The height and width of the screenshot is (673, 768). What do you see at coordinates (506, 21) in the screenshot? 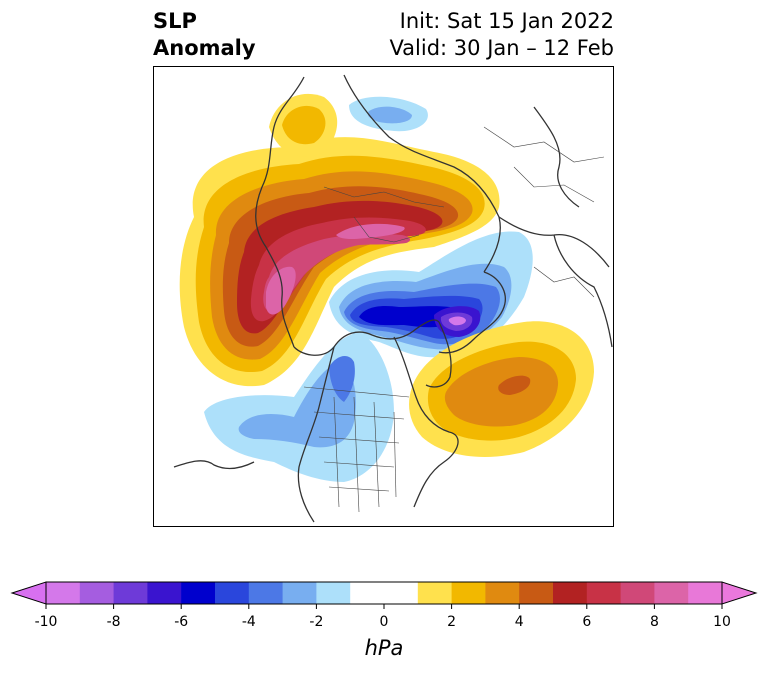
I see `init-date: Init: Sat 15 Jan 2022` at bounding box center [506, 21].